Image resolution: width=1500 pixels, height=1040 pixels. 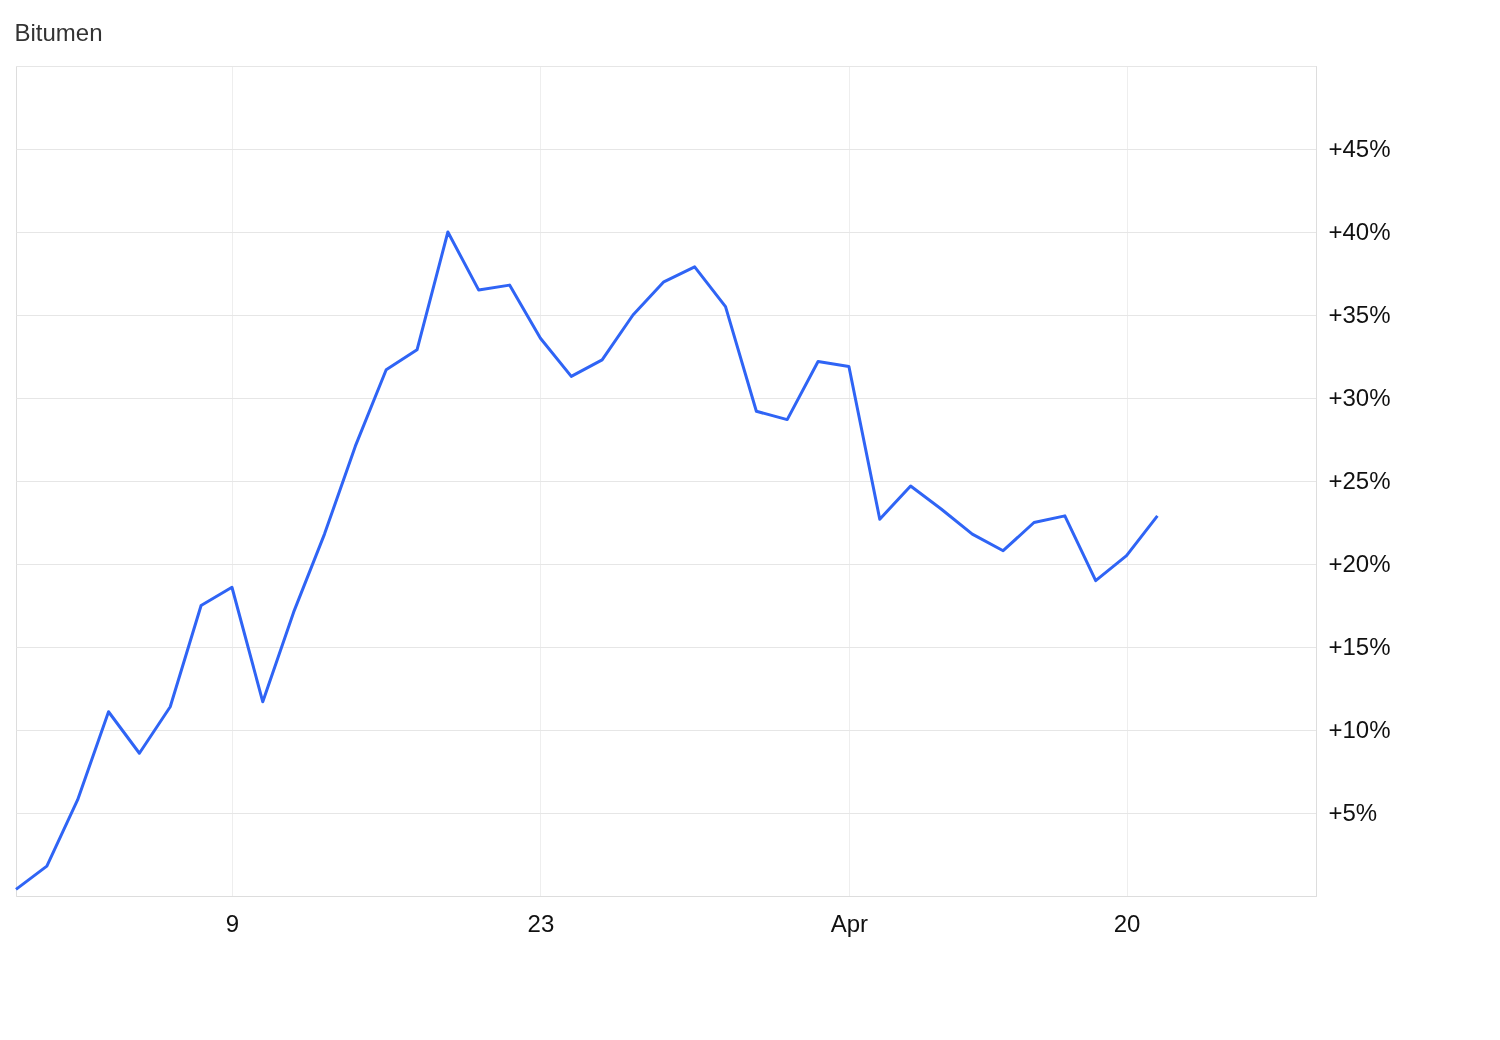 I want to click on x-tick-label: 23, so click(x=541, y=923).